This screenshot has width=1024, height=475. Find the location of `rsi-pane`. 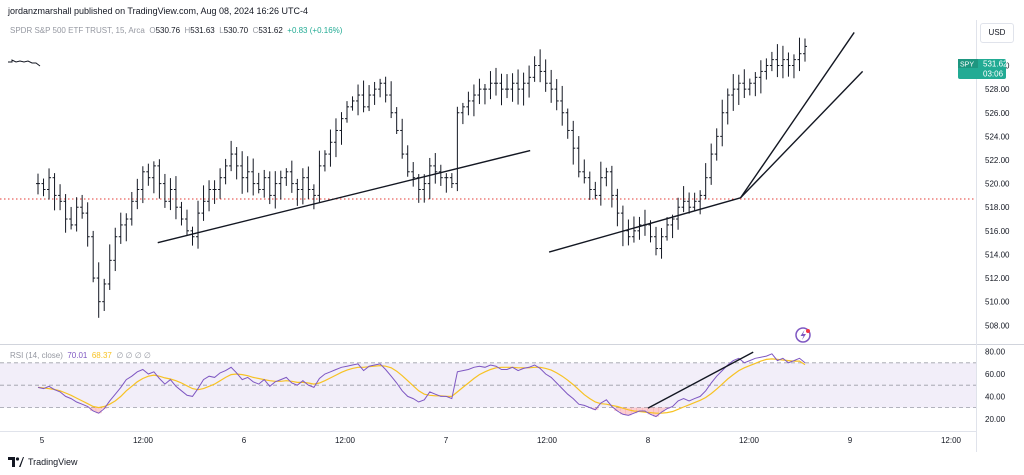

rsi-pane is located at coordinates (488, 384).